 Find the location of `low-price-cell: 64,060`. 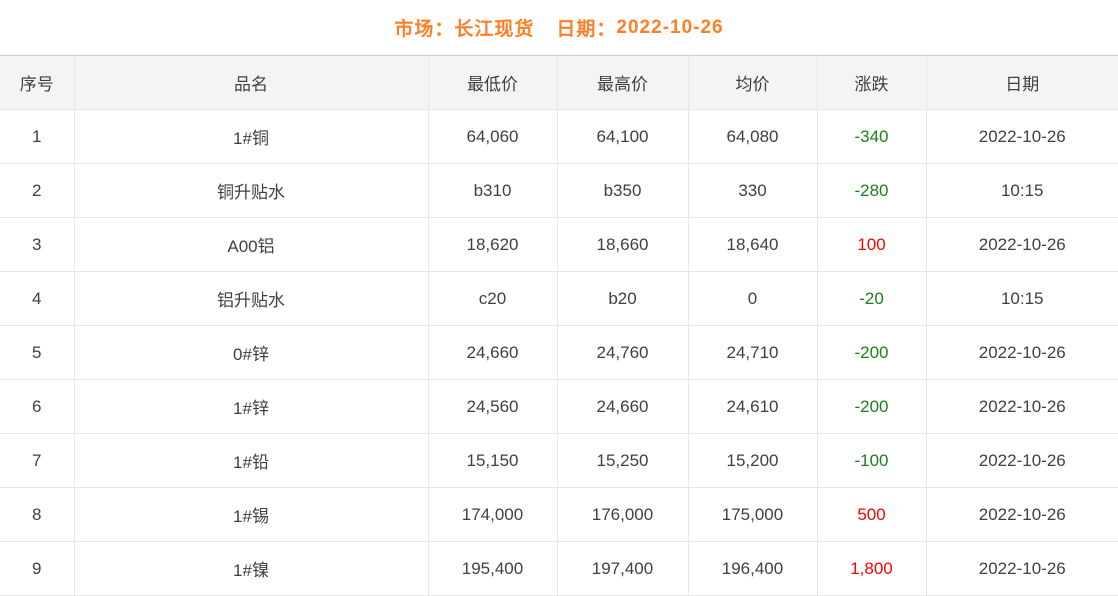

low-price-cell: 64,060 is located at coordinates (493, 136).